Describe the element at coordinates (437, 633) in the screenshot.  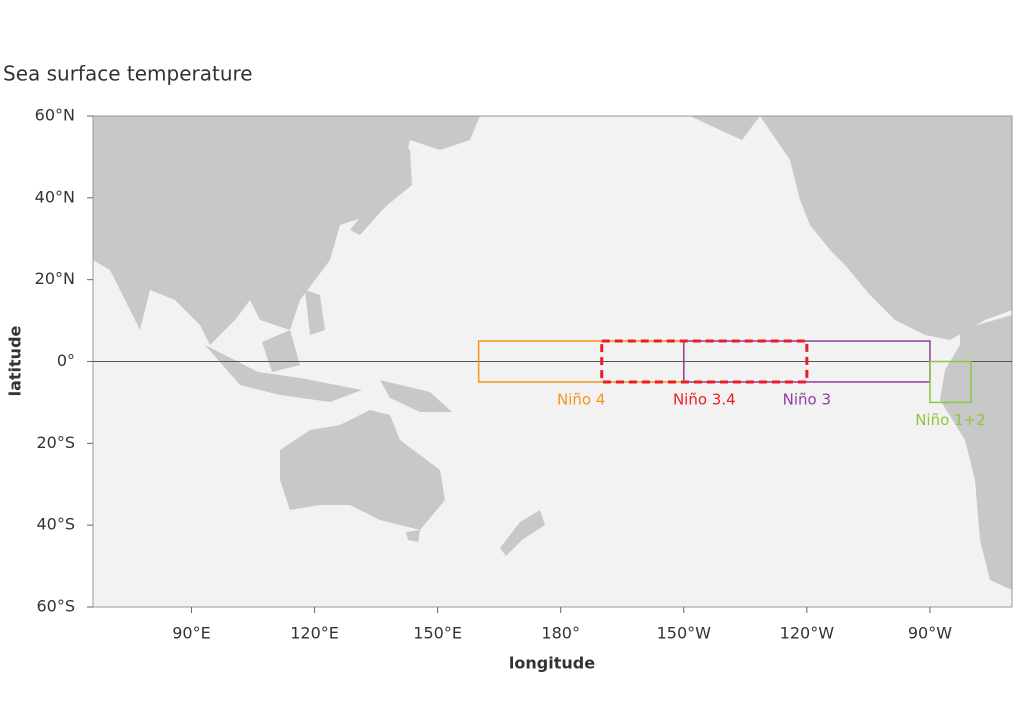
I see `x-tick-label: 150°E` at that location.